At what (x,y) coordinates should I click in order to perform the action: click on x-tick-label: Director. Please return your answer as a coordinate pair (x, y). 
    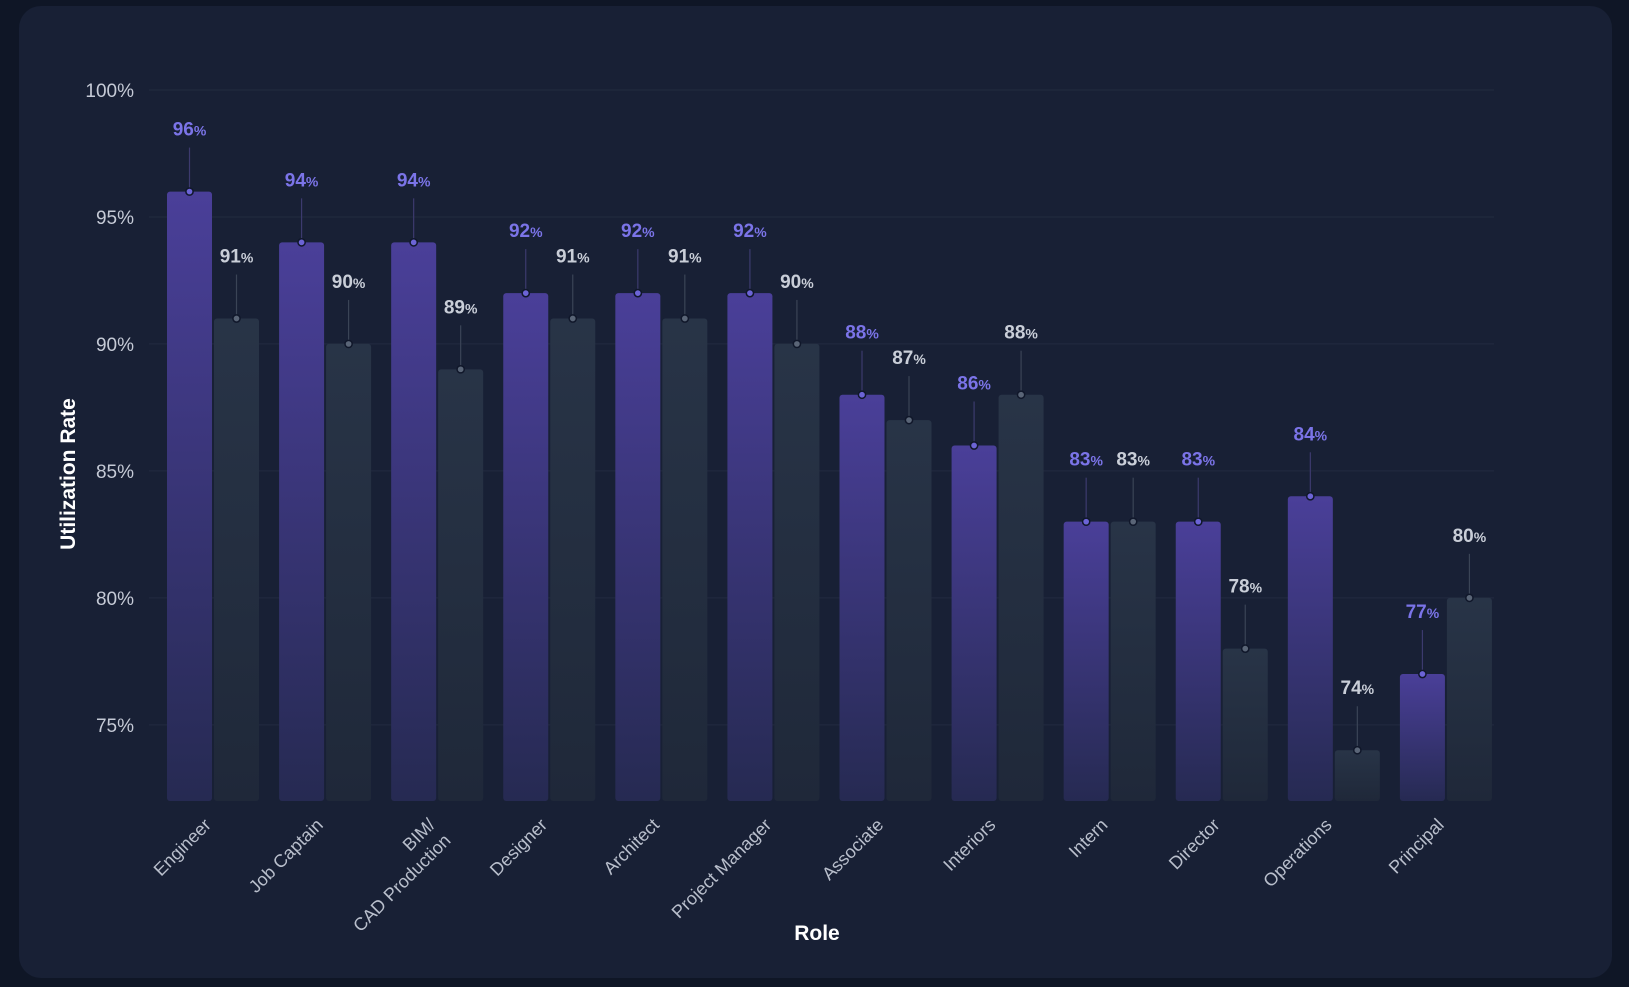
    Looking at the image, I should click on (1194, 844).